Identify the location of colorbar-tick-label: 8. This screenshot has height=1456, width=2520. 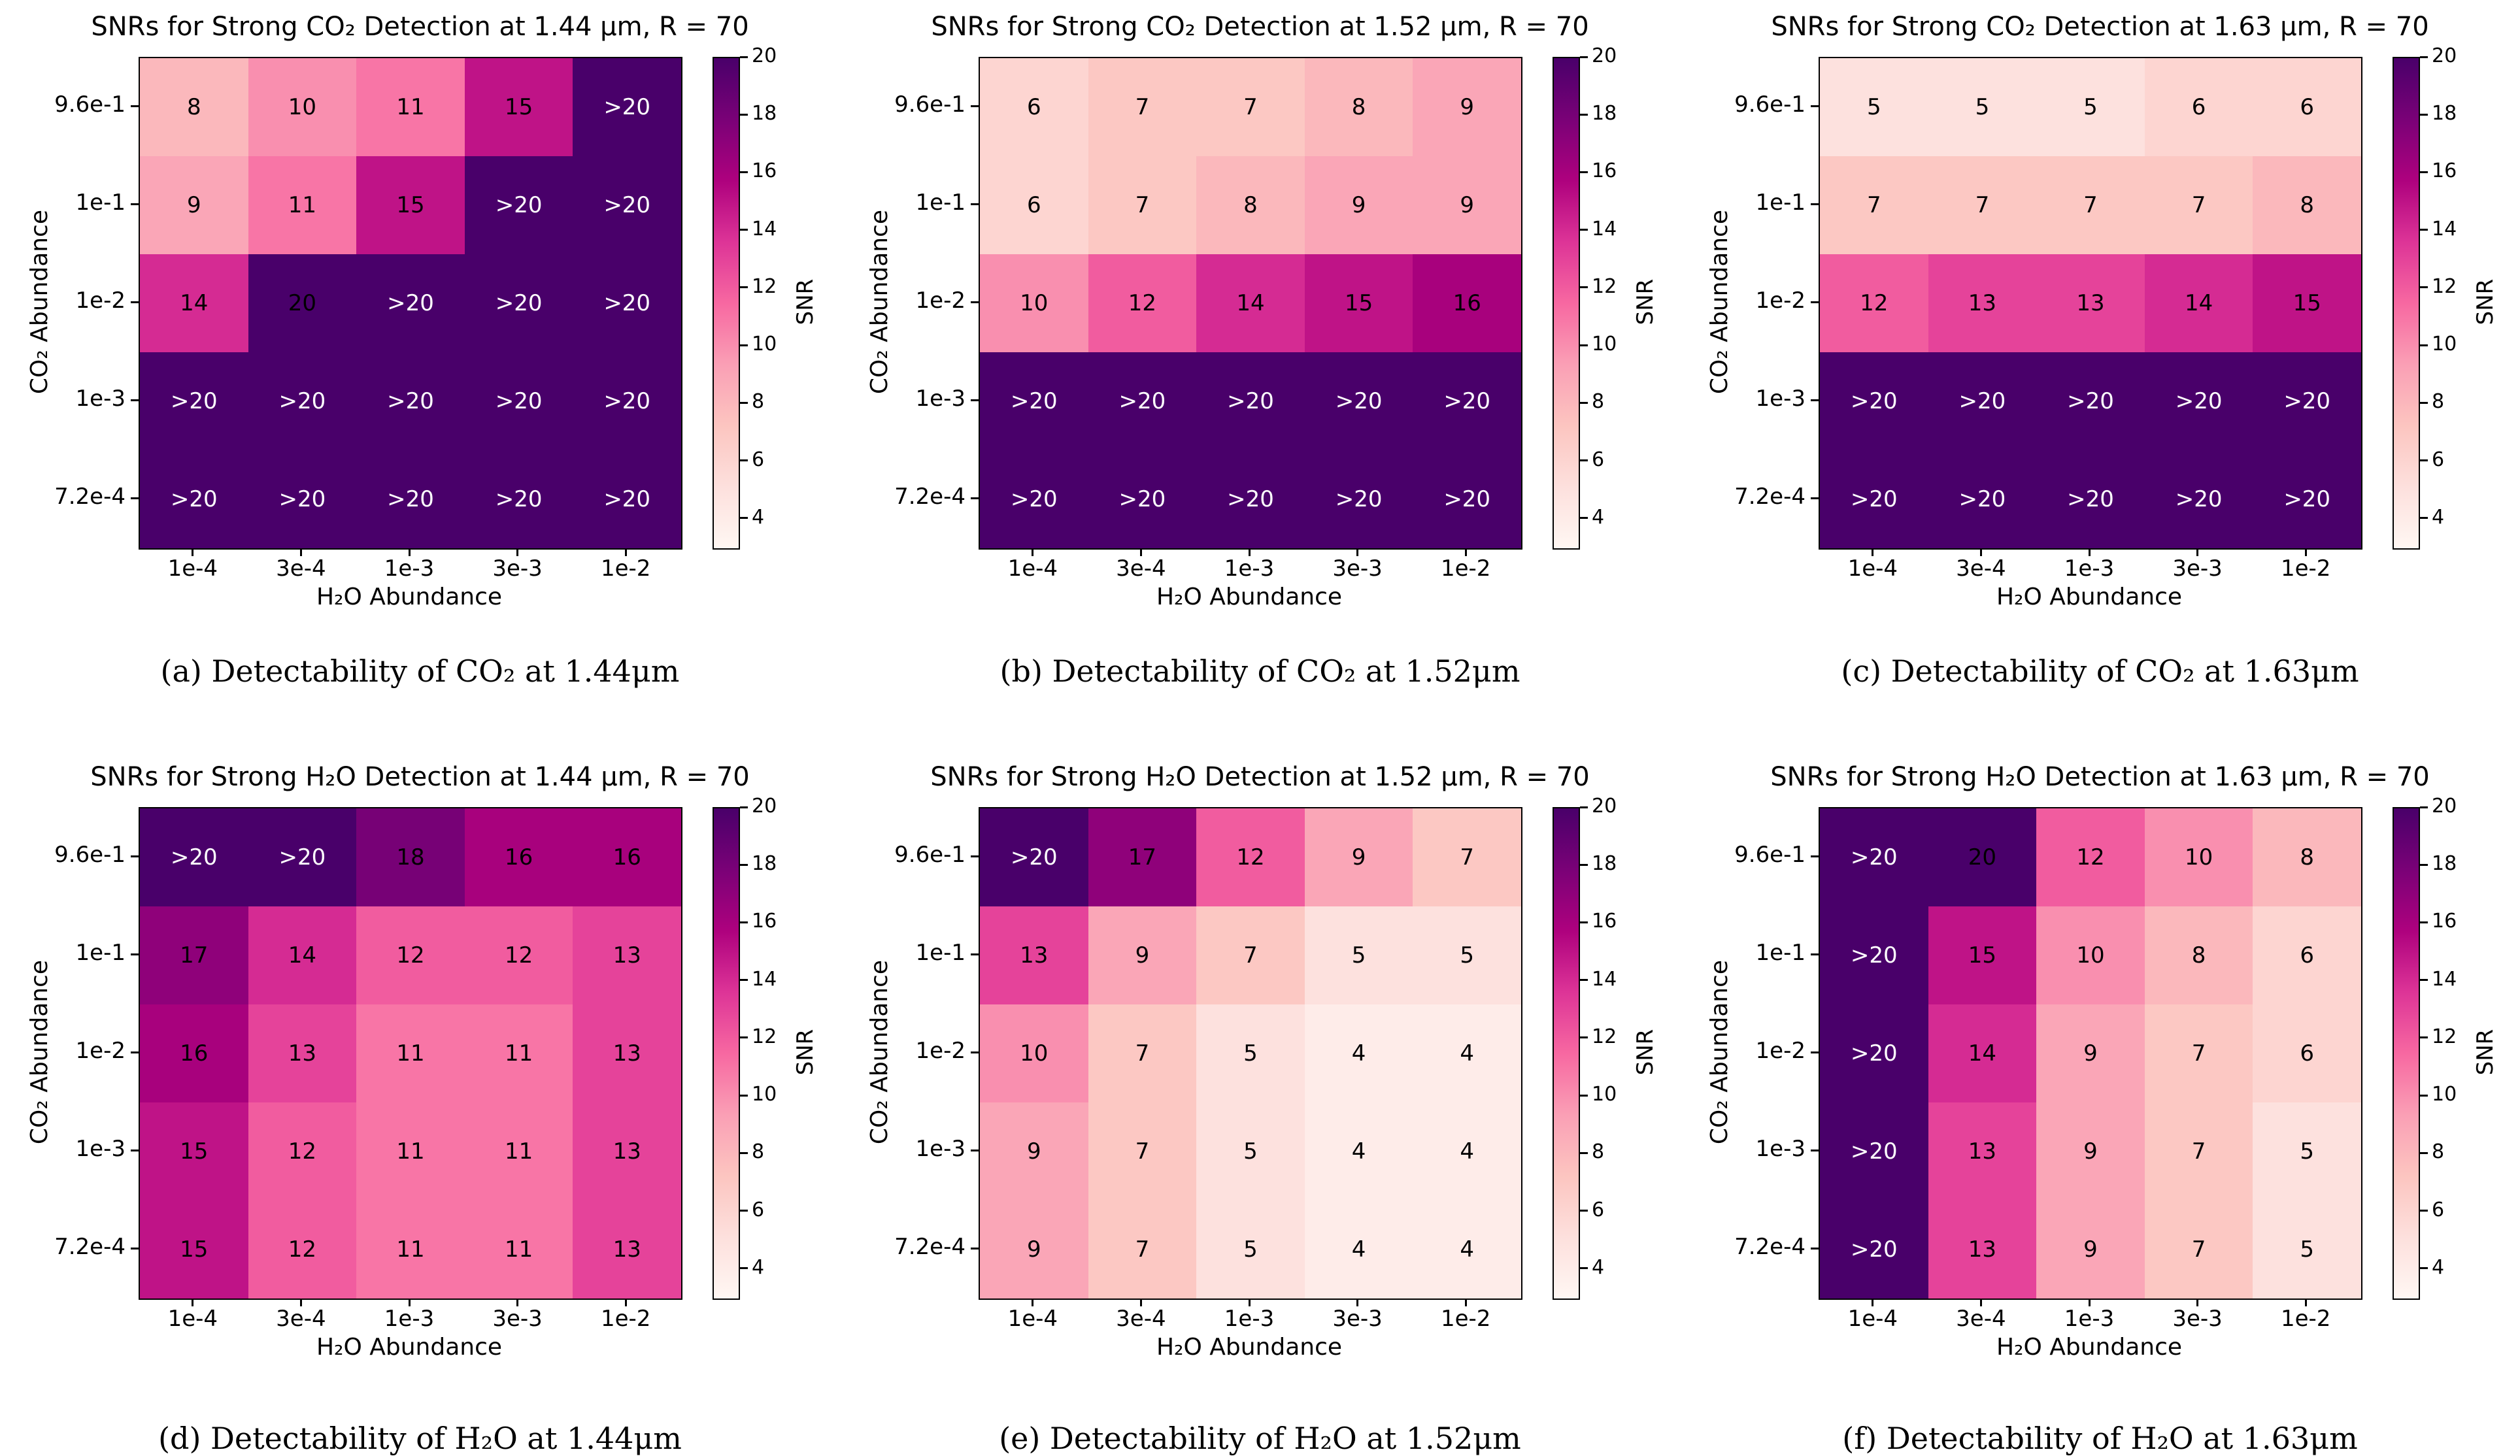
(1598, 402).